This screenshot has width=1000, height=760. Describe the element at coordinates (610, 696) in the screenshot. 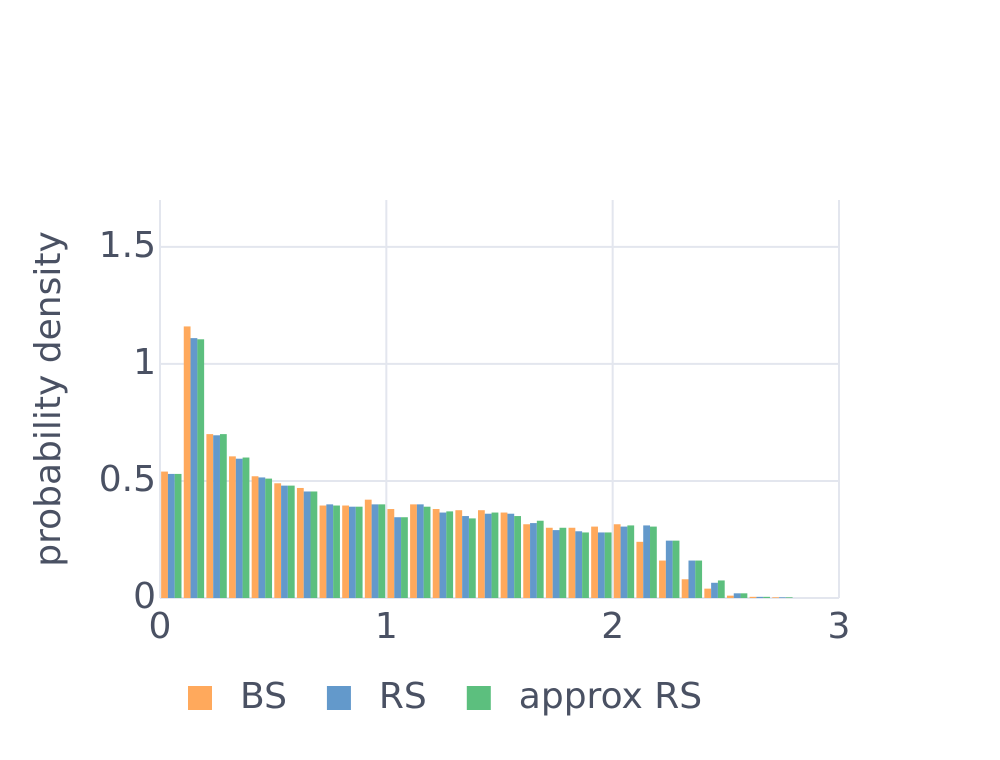

I see `legend-label: approx RS` at that location.